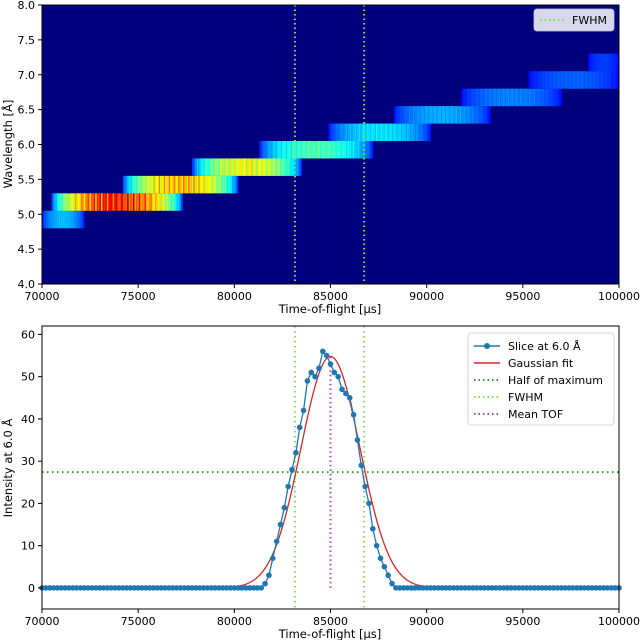 The height and width of the screenshot is (644, 640). What do you see at coordinates (535, 414) in the screenshot?
I see `legend-mean-tof-label: Mean TOF` at bounding box center [535, 414].